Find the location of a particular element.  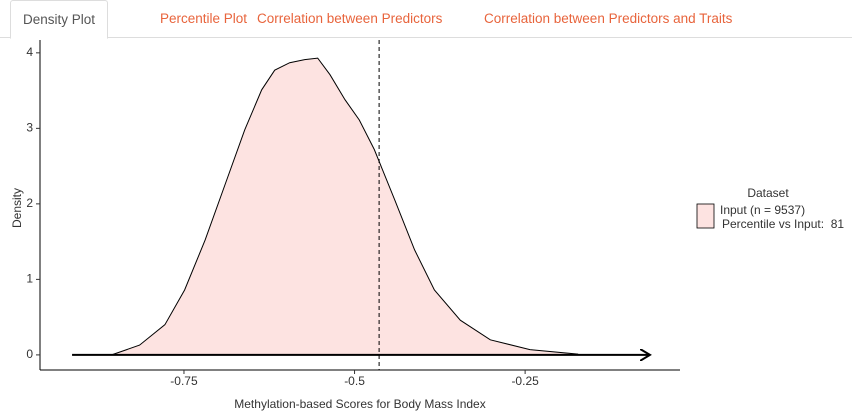

tab: Percentile Plot is located at coordinates (204, 18).